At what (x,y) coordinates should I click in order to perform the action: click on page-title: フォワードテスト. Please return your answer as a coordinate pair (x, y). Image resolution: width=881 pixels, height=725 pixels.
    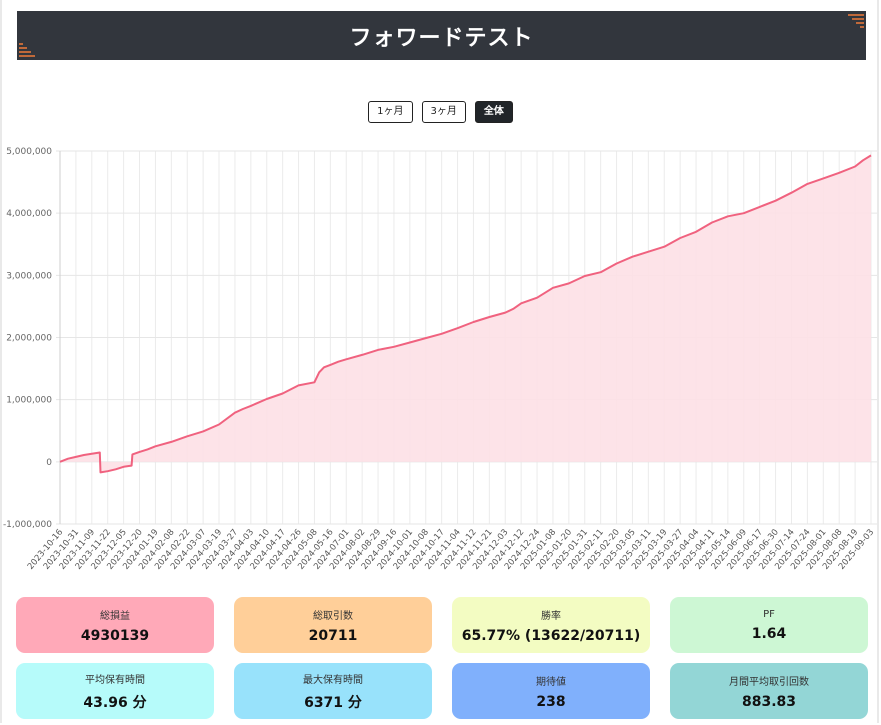
    Looking at the image, I should click on (441, 38).